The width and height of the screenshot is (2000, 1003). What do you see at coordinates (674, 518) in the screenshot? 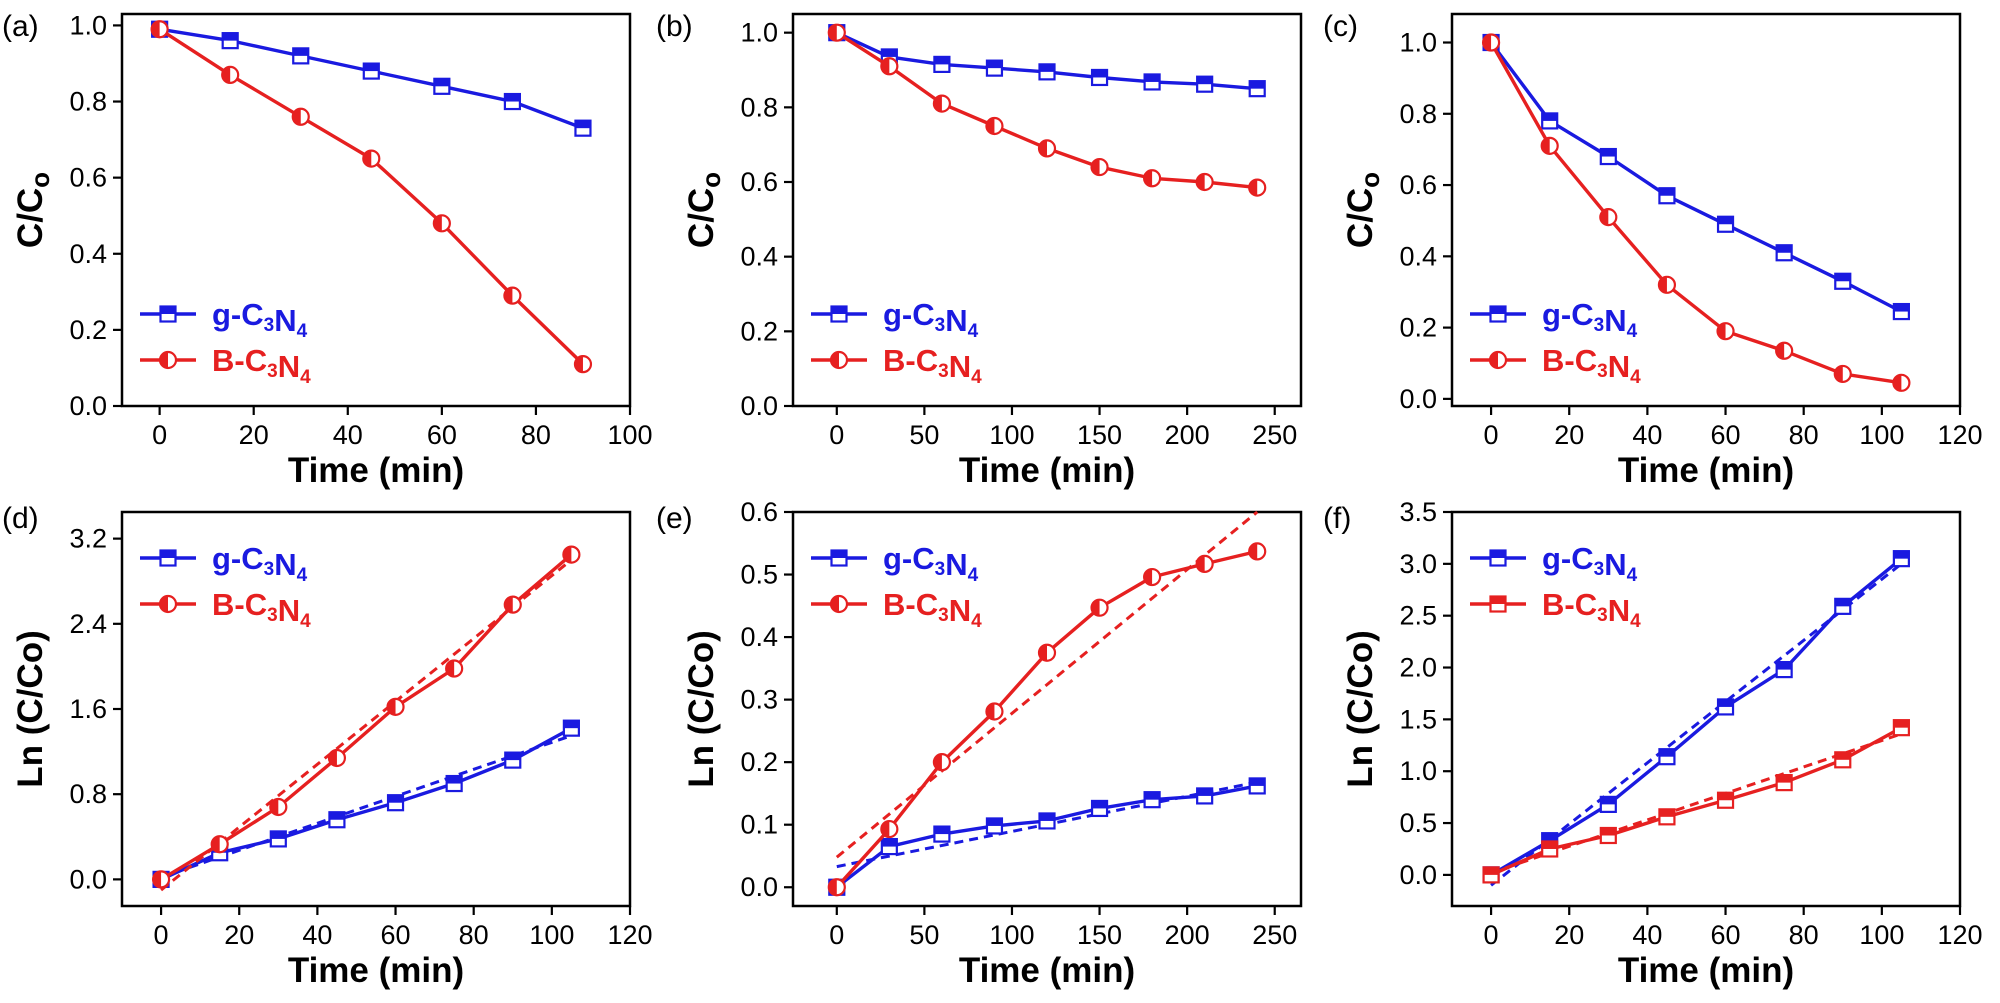
I see `panel-label: (e)` at bounding box center [674, 518].